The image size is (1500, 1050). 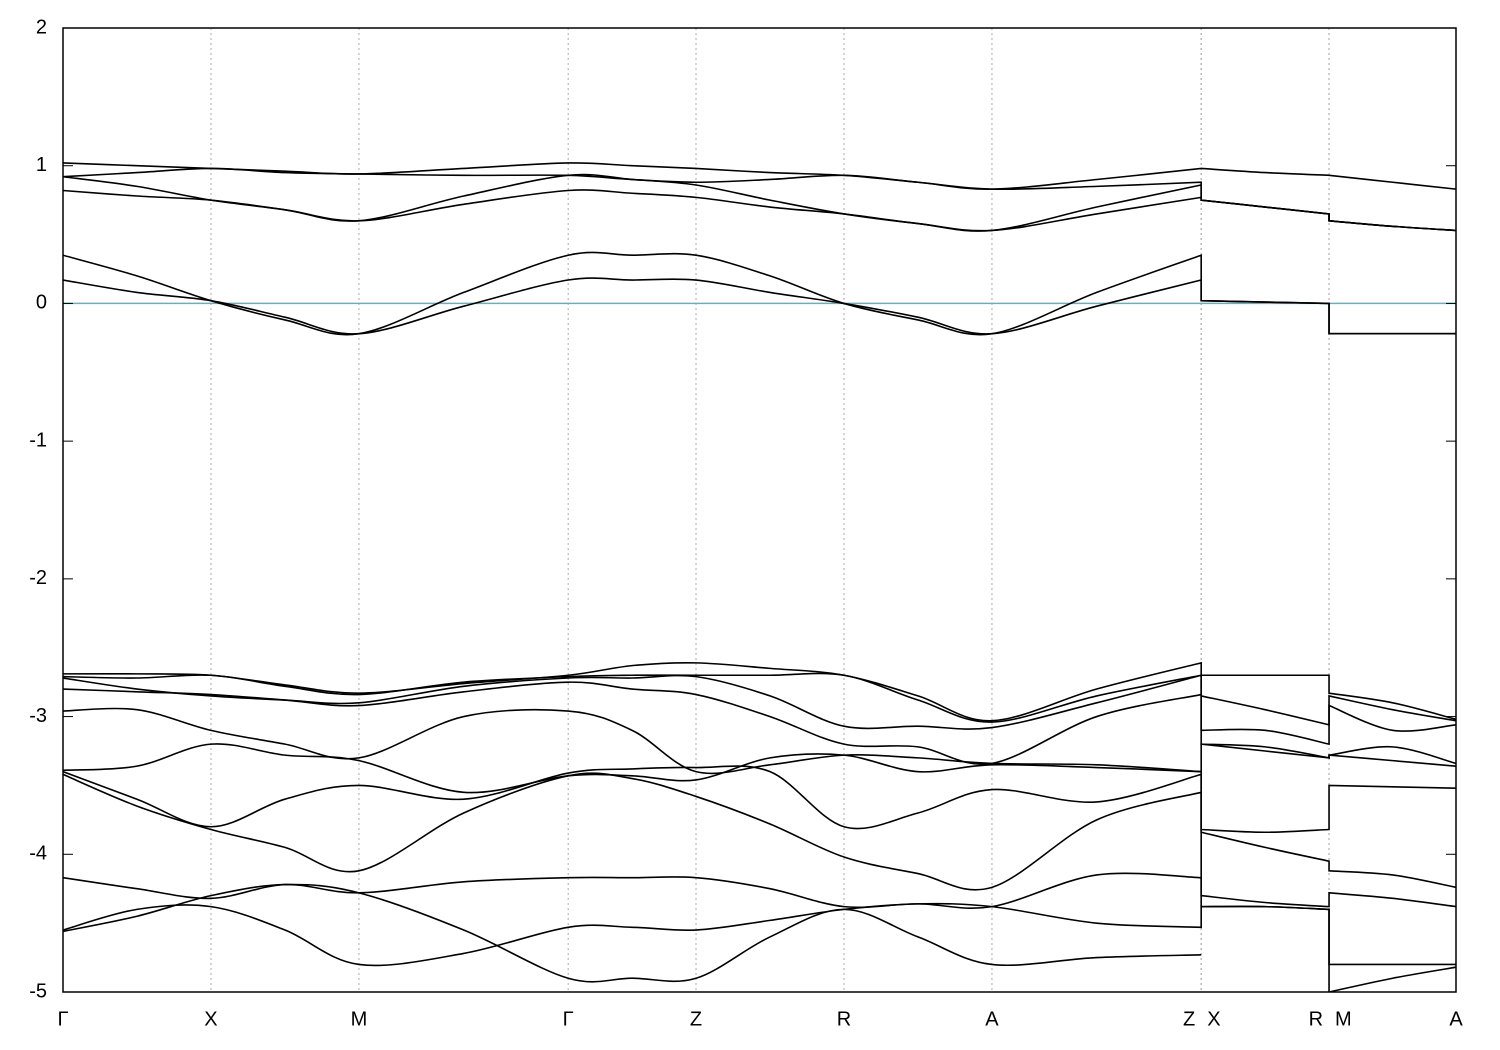 I want to click on y-tick-label: -4, so click(x=38, y=854).